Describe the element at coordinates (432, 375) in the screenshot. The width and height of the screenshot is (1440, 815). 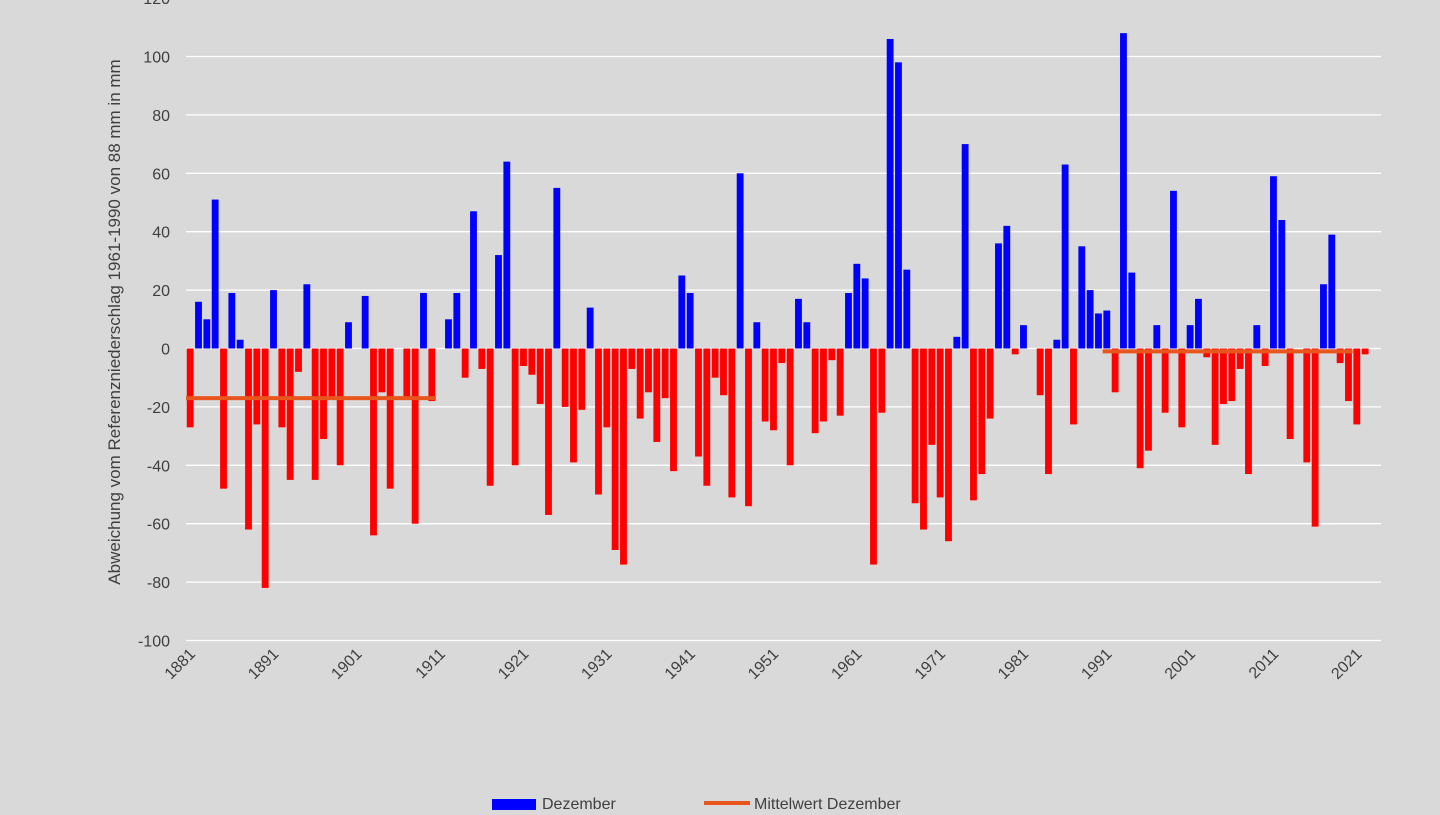
I see `bar-1910` at that location.